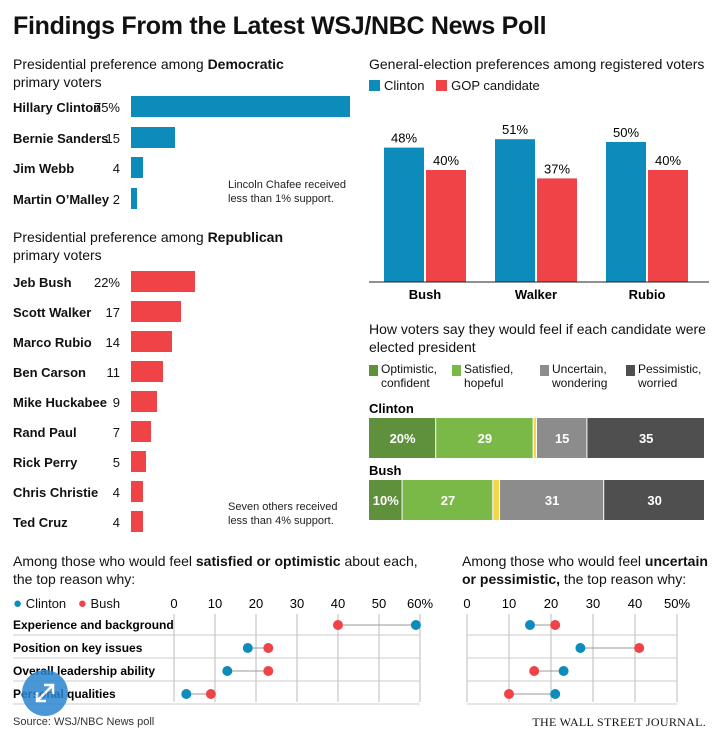  Describe the element at coordinates (515, 129) in the screenshot. I see `general-bar-label: 51%` at that location.